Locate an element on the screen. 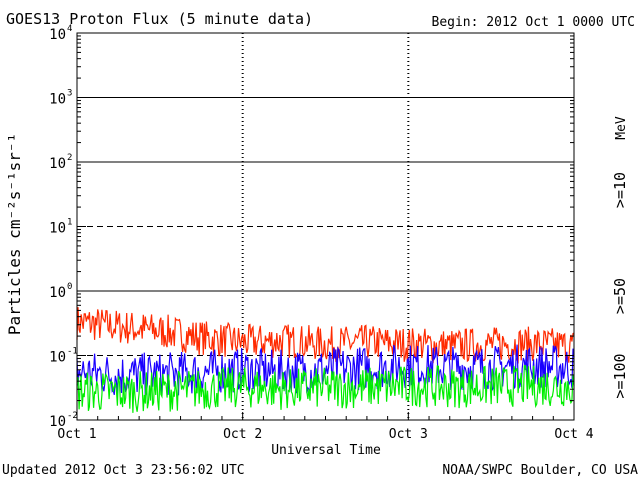 This screenshot has height=480, width=640. begin-time: Begin: 2012 Oct 1 0000 UTC is located at coordinates (534, 22).